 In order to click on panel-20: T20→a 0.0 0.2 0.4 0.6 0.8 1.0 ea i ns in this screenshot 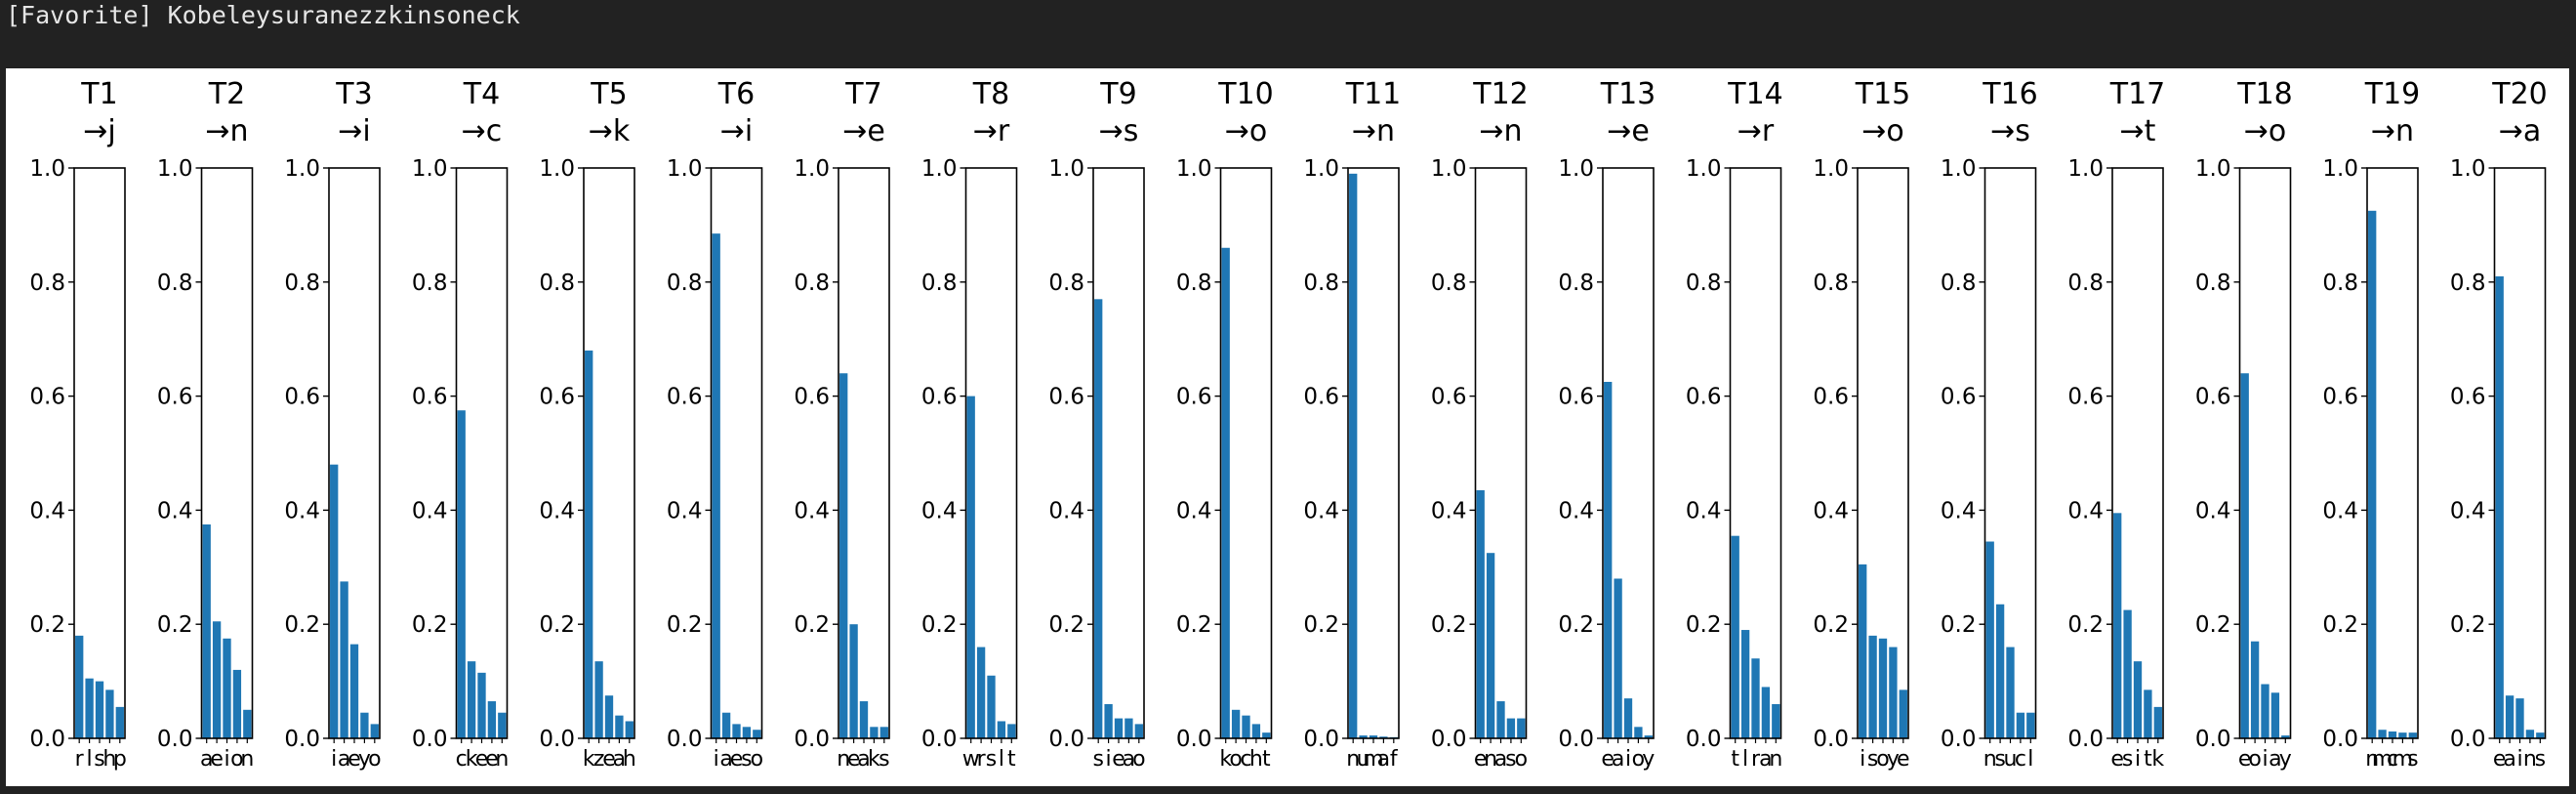, I will do `click(2499, 424)`.